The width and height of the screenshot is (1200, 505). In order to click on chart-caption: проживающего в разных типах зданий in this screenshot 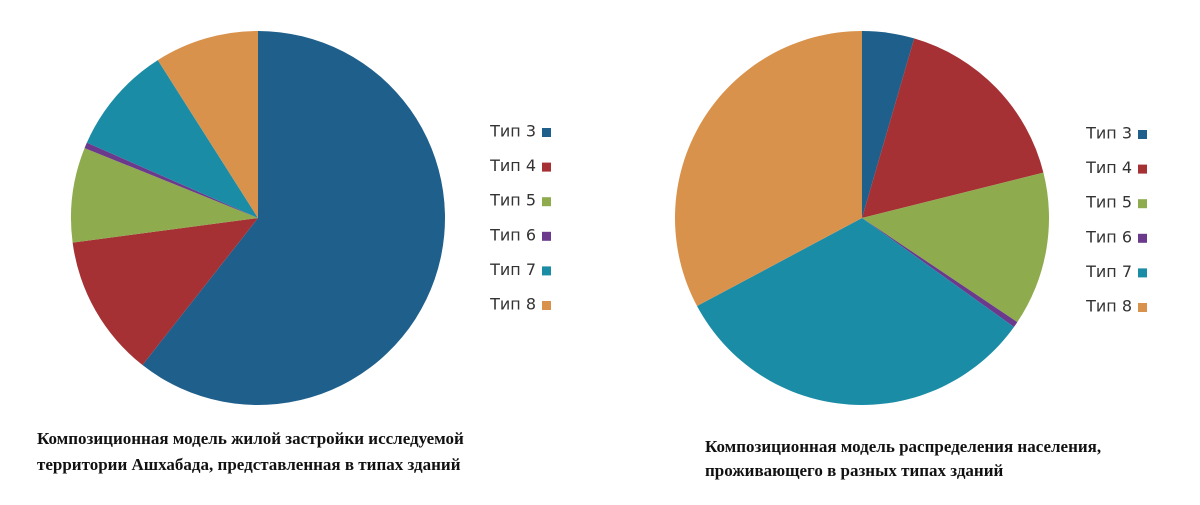, I will do `click(854, 470)`.